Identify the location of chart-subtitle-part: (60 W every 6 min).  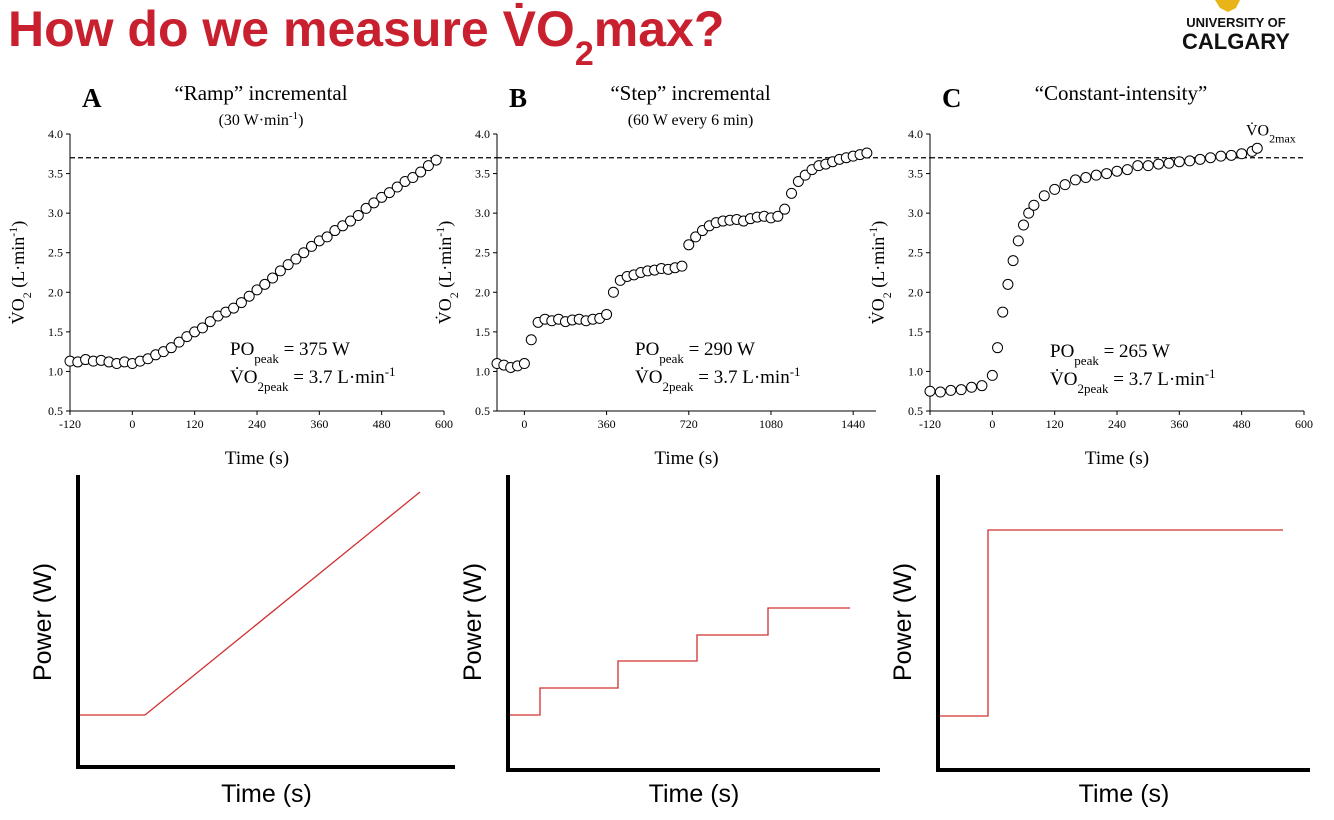
(691, 120).